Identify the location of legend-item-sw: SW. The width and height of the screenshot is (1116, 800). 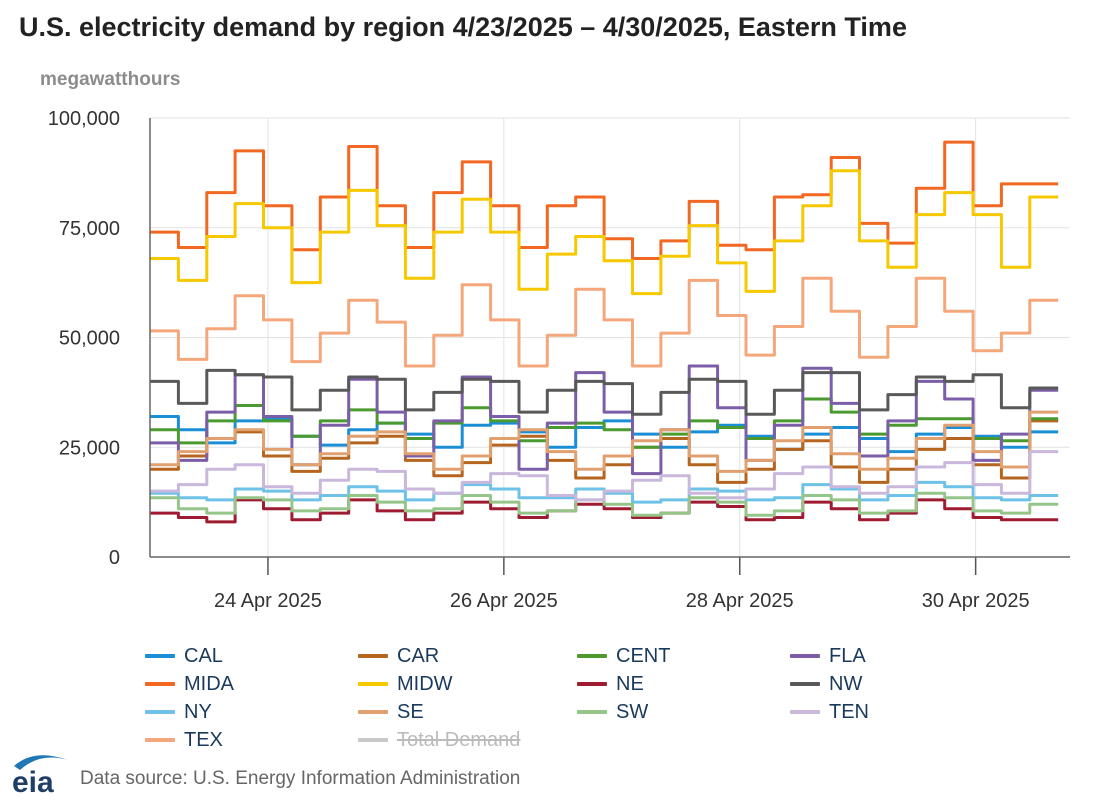
(612, 712).